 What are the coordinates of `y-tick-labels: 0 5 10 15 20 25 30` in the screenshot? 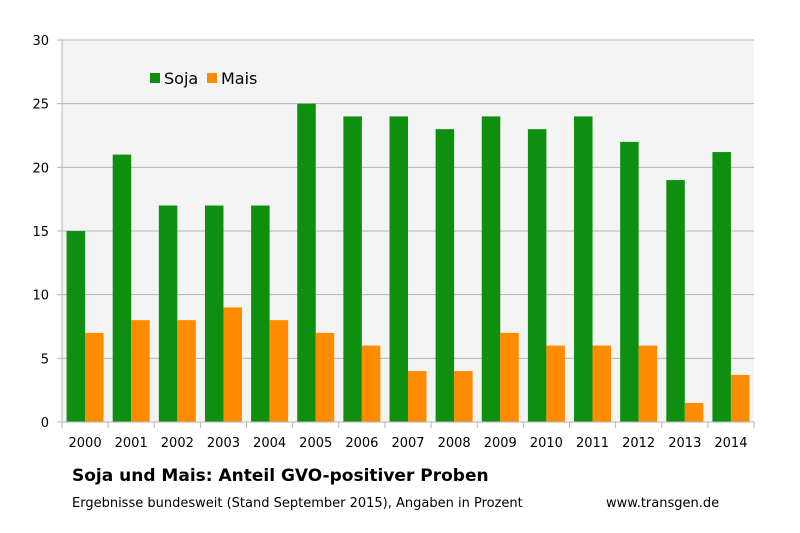 It's located at (40, 232).